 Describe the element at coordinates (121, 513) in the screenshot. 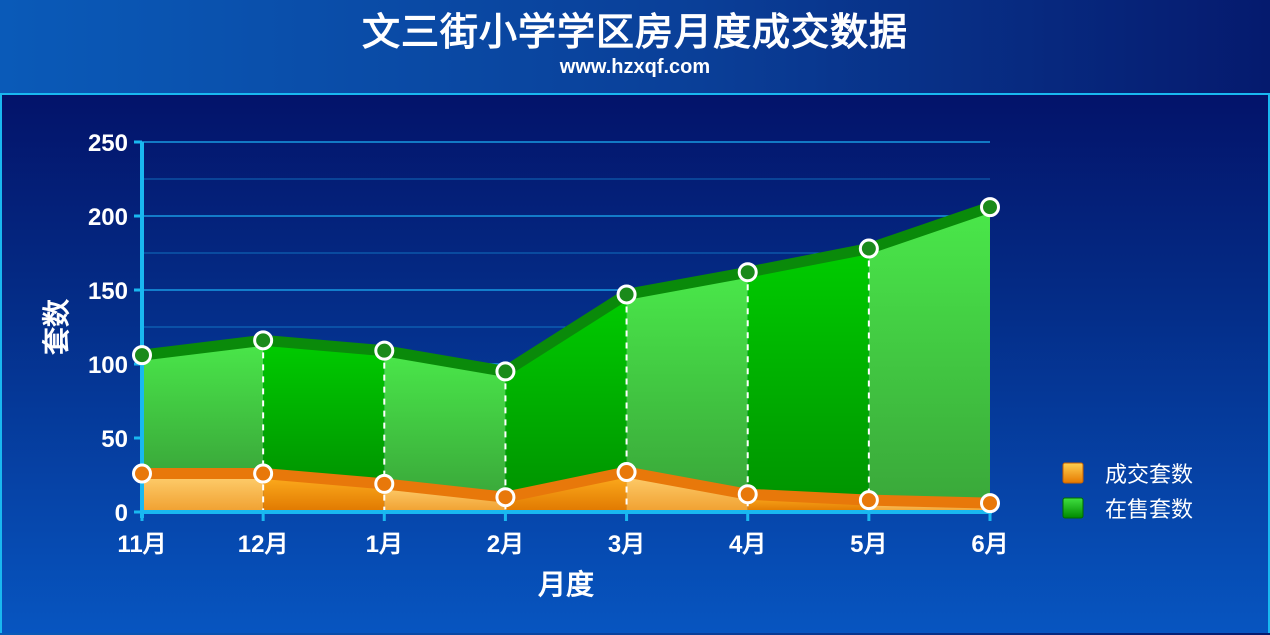

I see `y-tick-label: 0` at that location.